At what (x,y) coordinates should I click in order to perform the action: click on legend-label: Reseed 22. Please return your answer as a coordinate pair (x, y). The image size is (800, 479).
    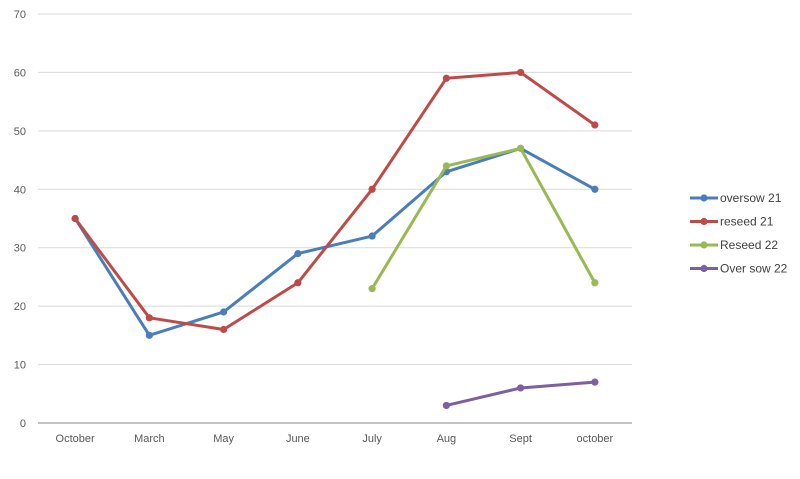
    Looking at the image, I should click on (749, 245).